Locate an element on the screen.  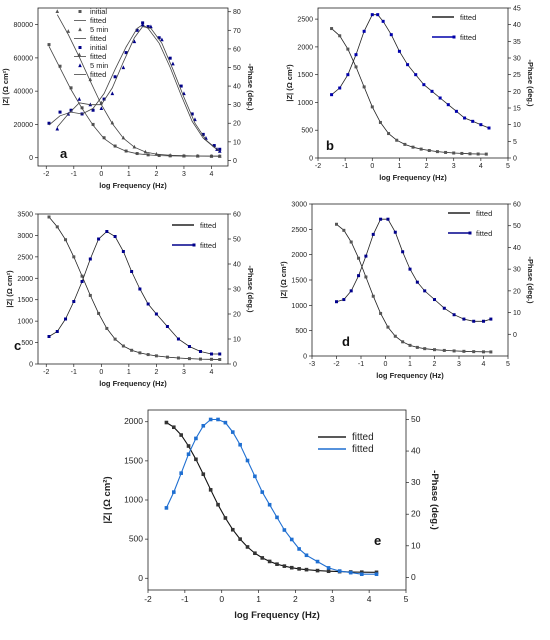
x-axis-title: log Frequency (Hz) is located at coordinates (133, 185).